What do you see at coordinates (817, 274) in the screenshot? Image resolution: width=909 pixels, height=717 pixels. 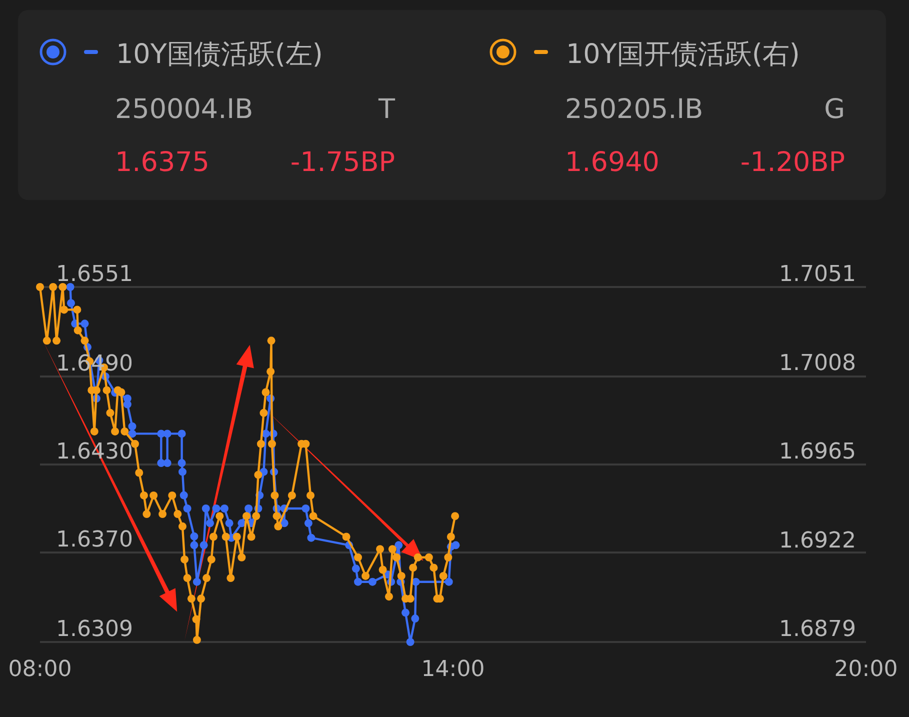 I see `y2-tick-label: 1.7051` at bounding box center [817, 274].